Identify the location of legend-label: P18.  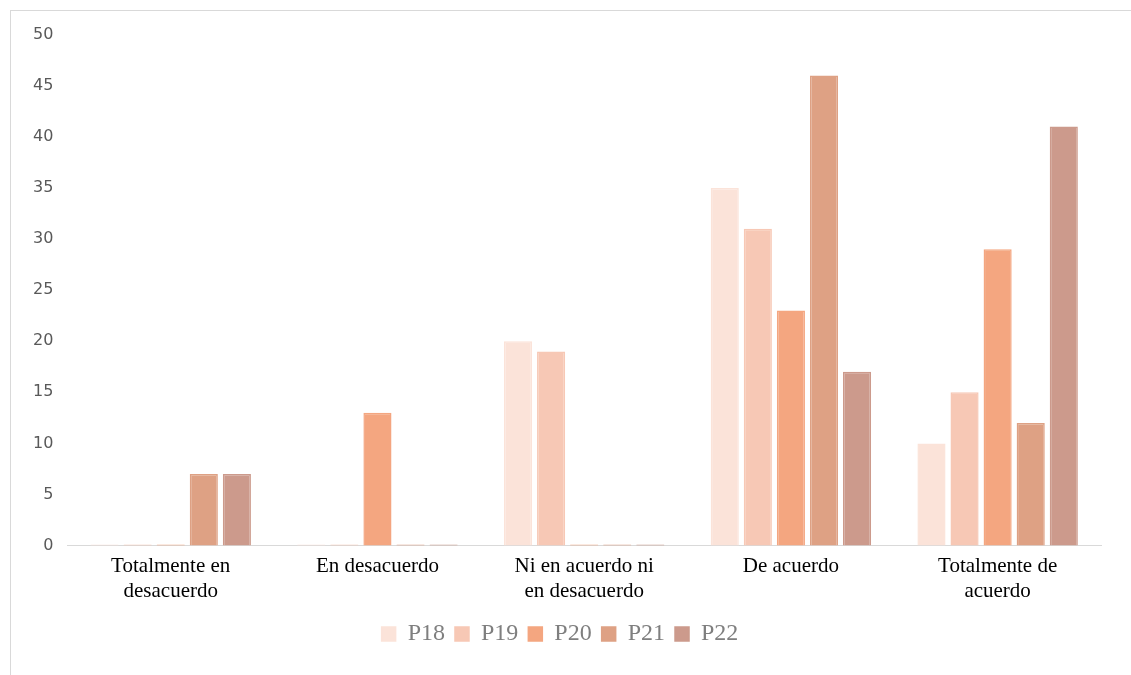
(426, 632).